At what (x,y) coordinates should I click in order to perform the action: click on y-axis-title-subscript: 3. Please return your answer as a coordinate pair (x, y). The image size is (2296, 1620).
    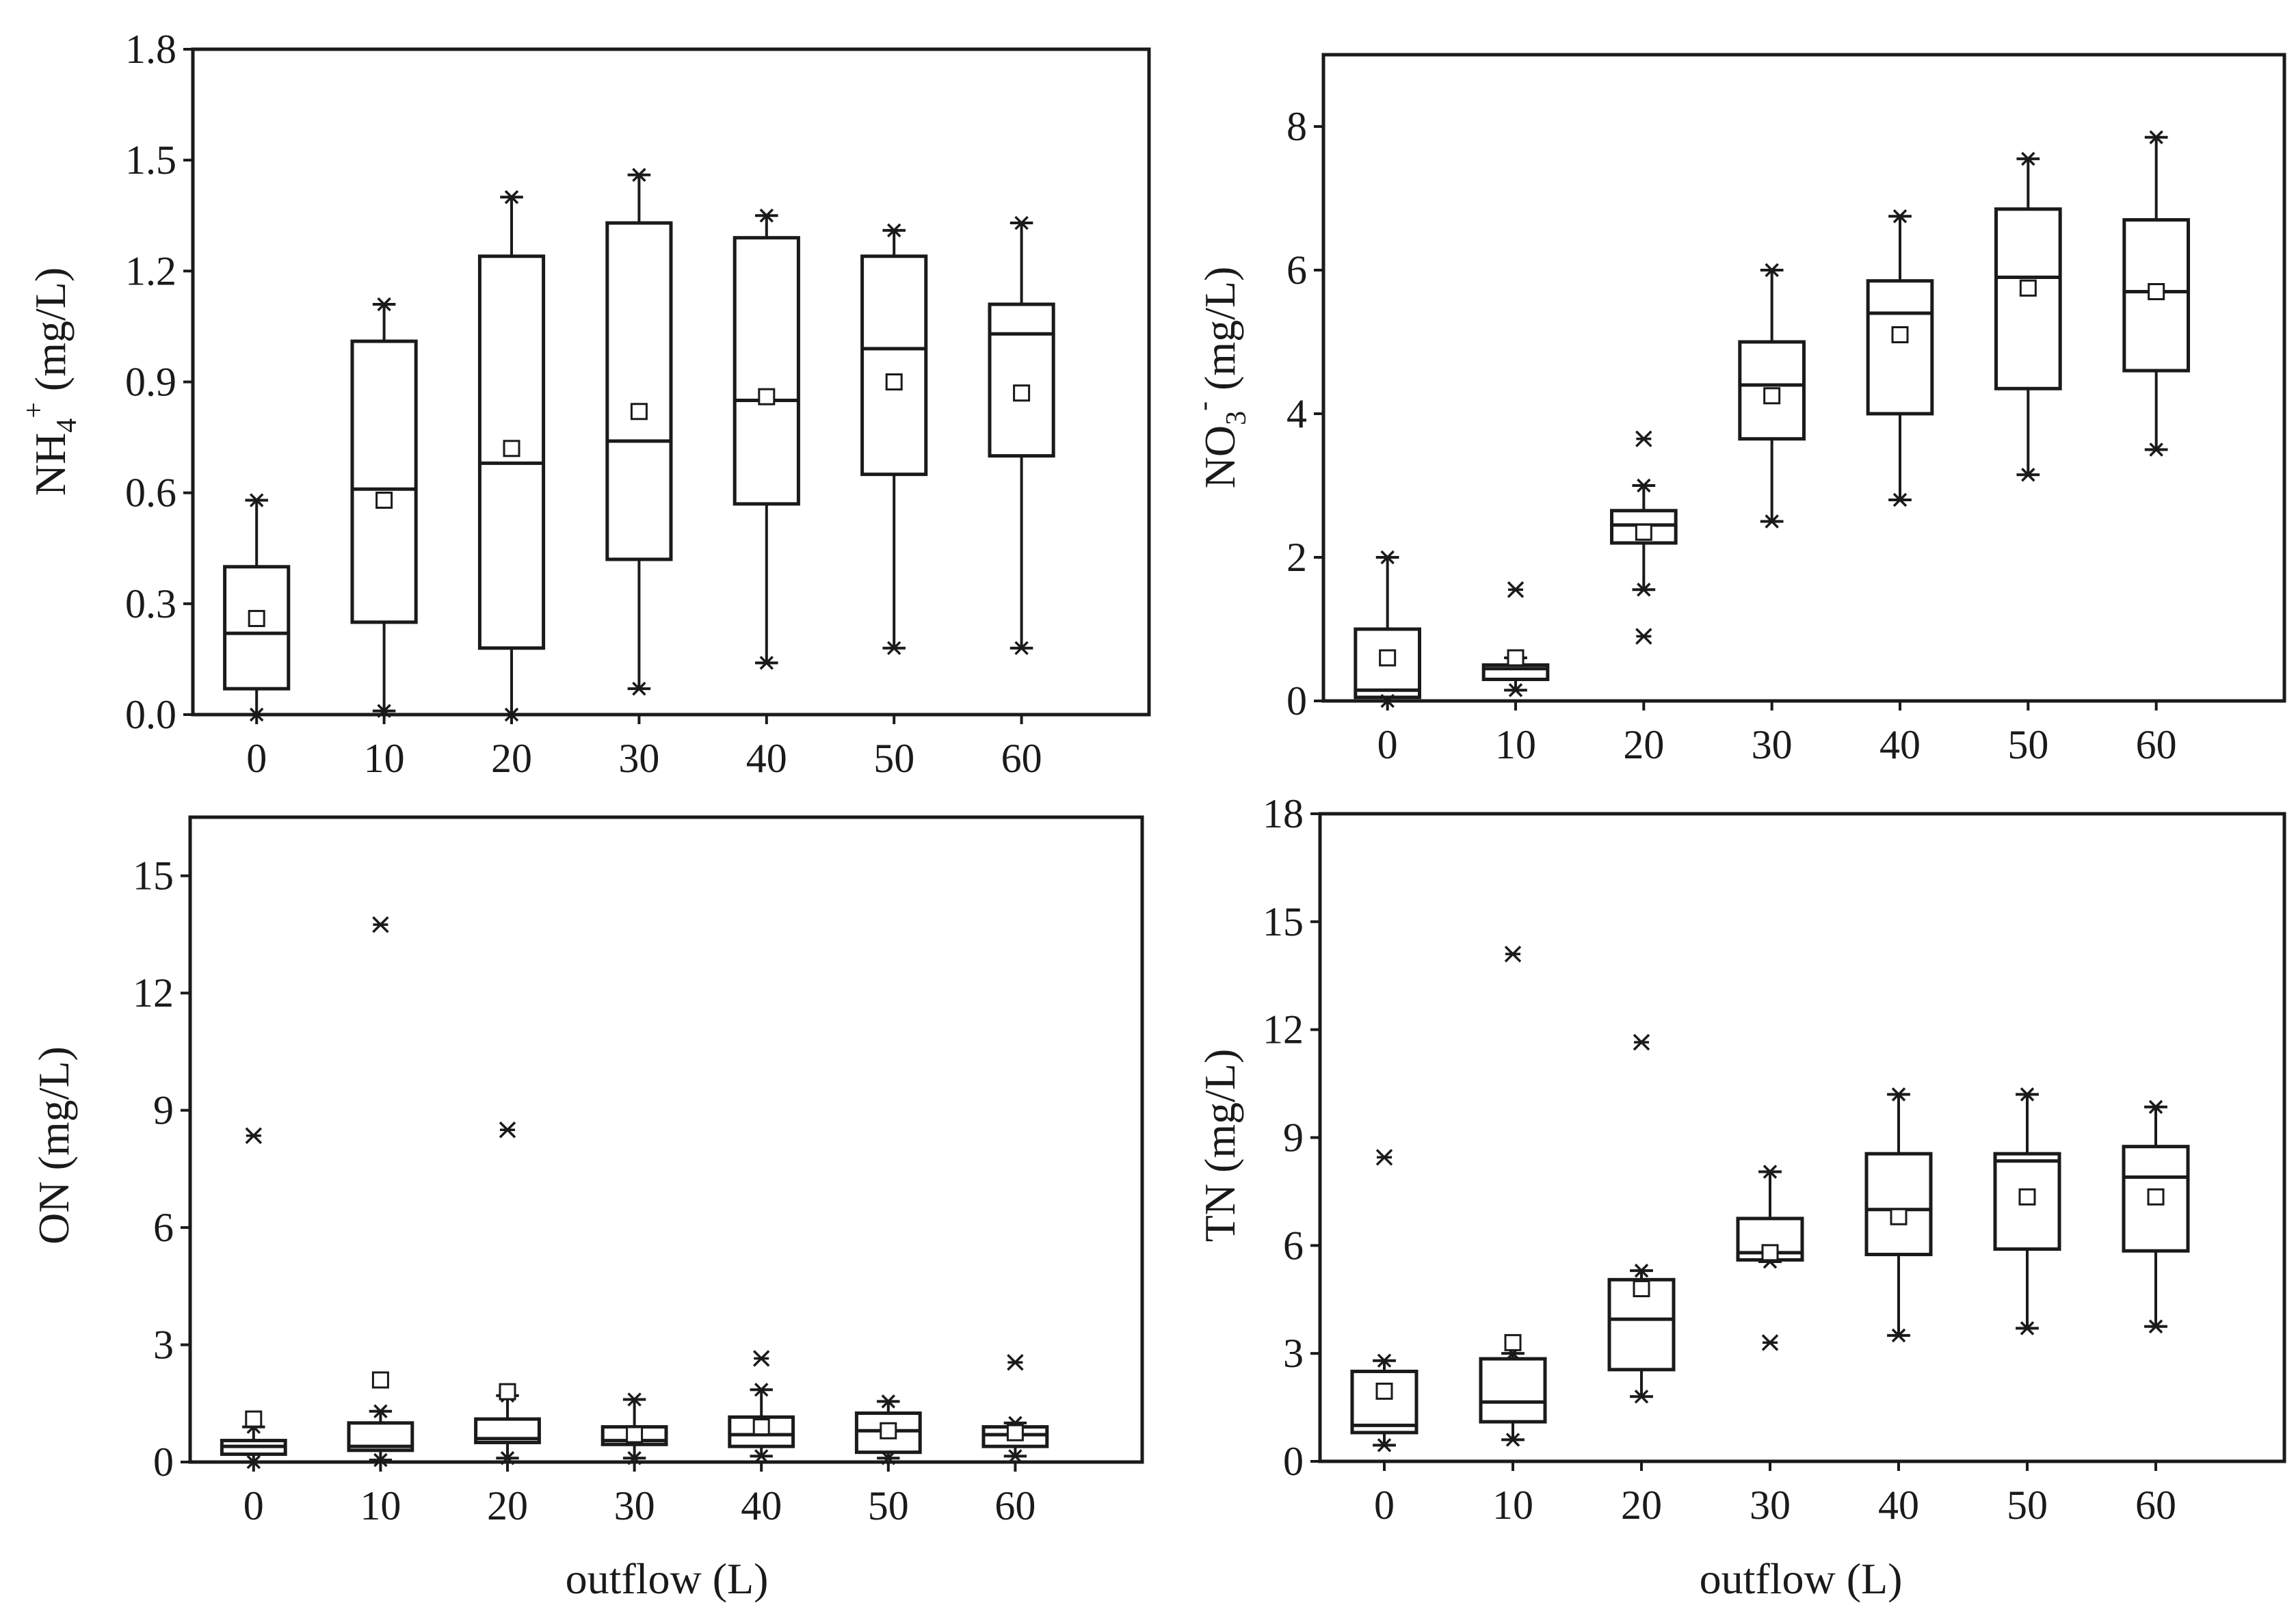
    Looking at the image, I should click on (1236, 418).